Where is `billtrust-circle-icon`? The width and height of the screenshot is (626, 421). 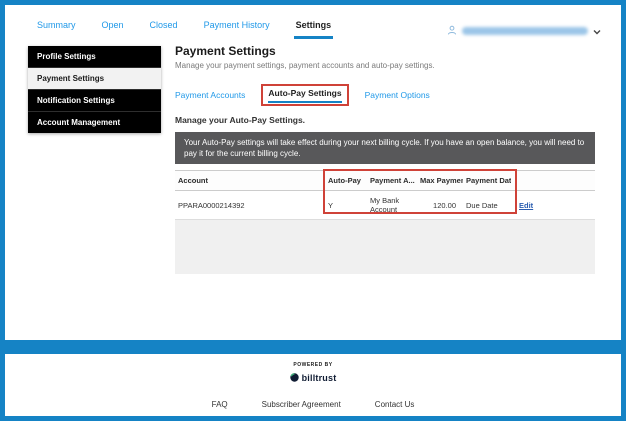 billtrust-circle-icon is located at coordinates (294, 378).